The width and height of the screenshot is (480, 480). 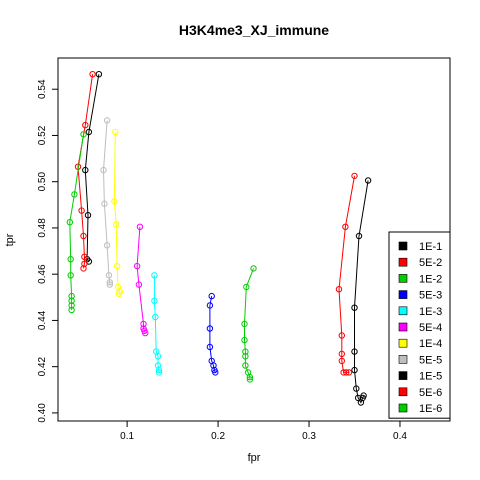 I want to click on legend-item: 5E-5, so click(x=420, y=360).